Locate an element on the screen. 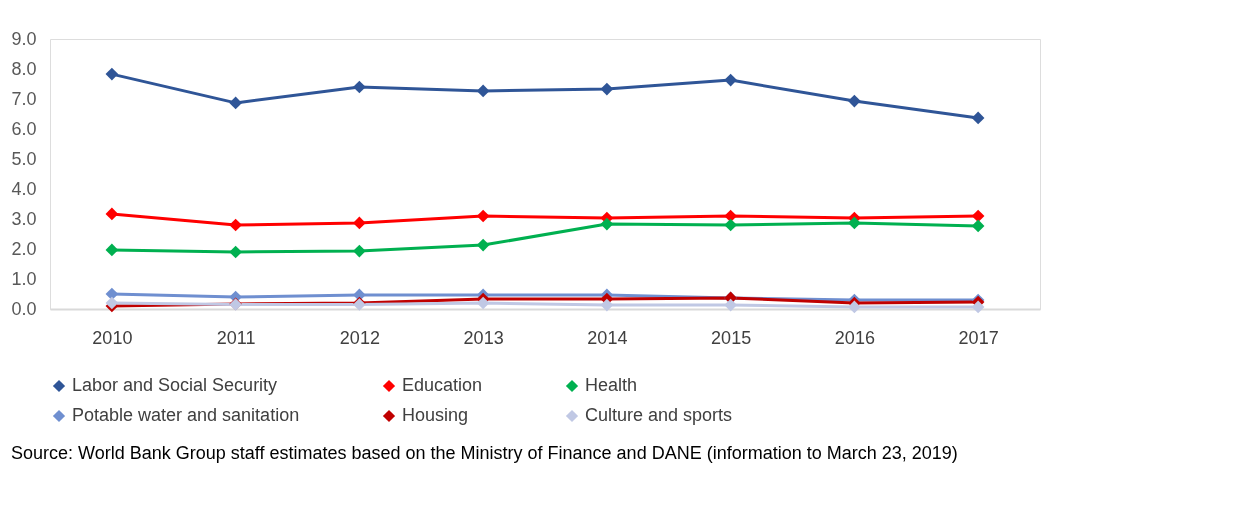 Image resolution: width=1244 pixels, height=508 pixels. y-tick-label: 1.0 is located at coordinates (24, 278).